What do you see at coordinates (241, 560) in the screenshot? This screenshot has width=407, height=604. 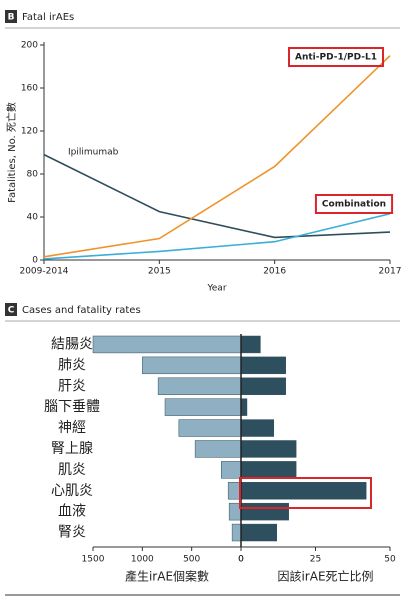 I see `x-tick-label: 0` at bounding box center [241, 560].